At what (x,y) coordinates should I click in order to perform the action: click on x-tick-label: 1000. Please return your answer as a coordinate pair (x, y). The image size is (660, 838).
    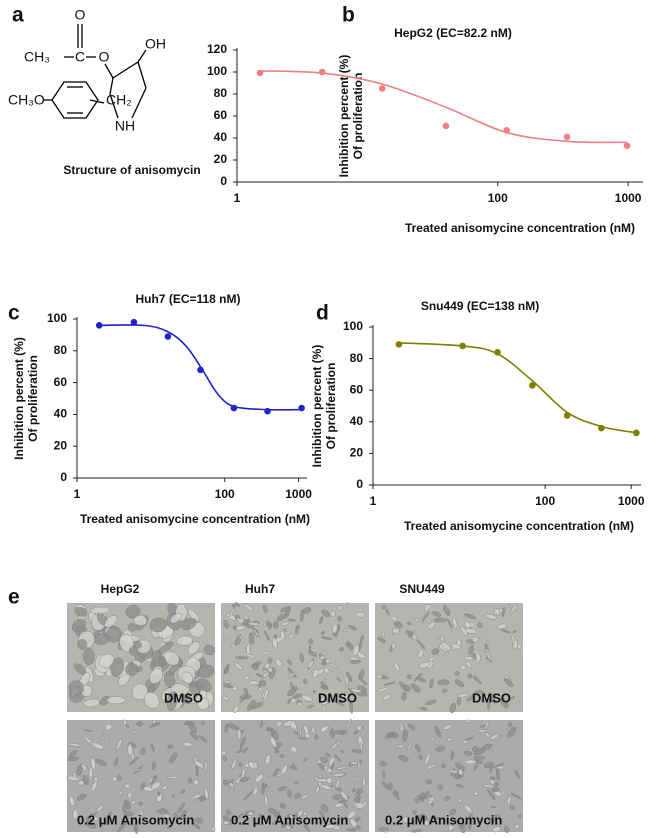
    Looking at the image, I should click on (628, 198).